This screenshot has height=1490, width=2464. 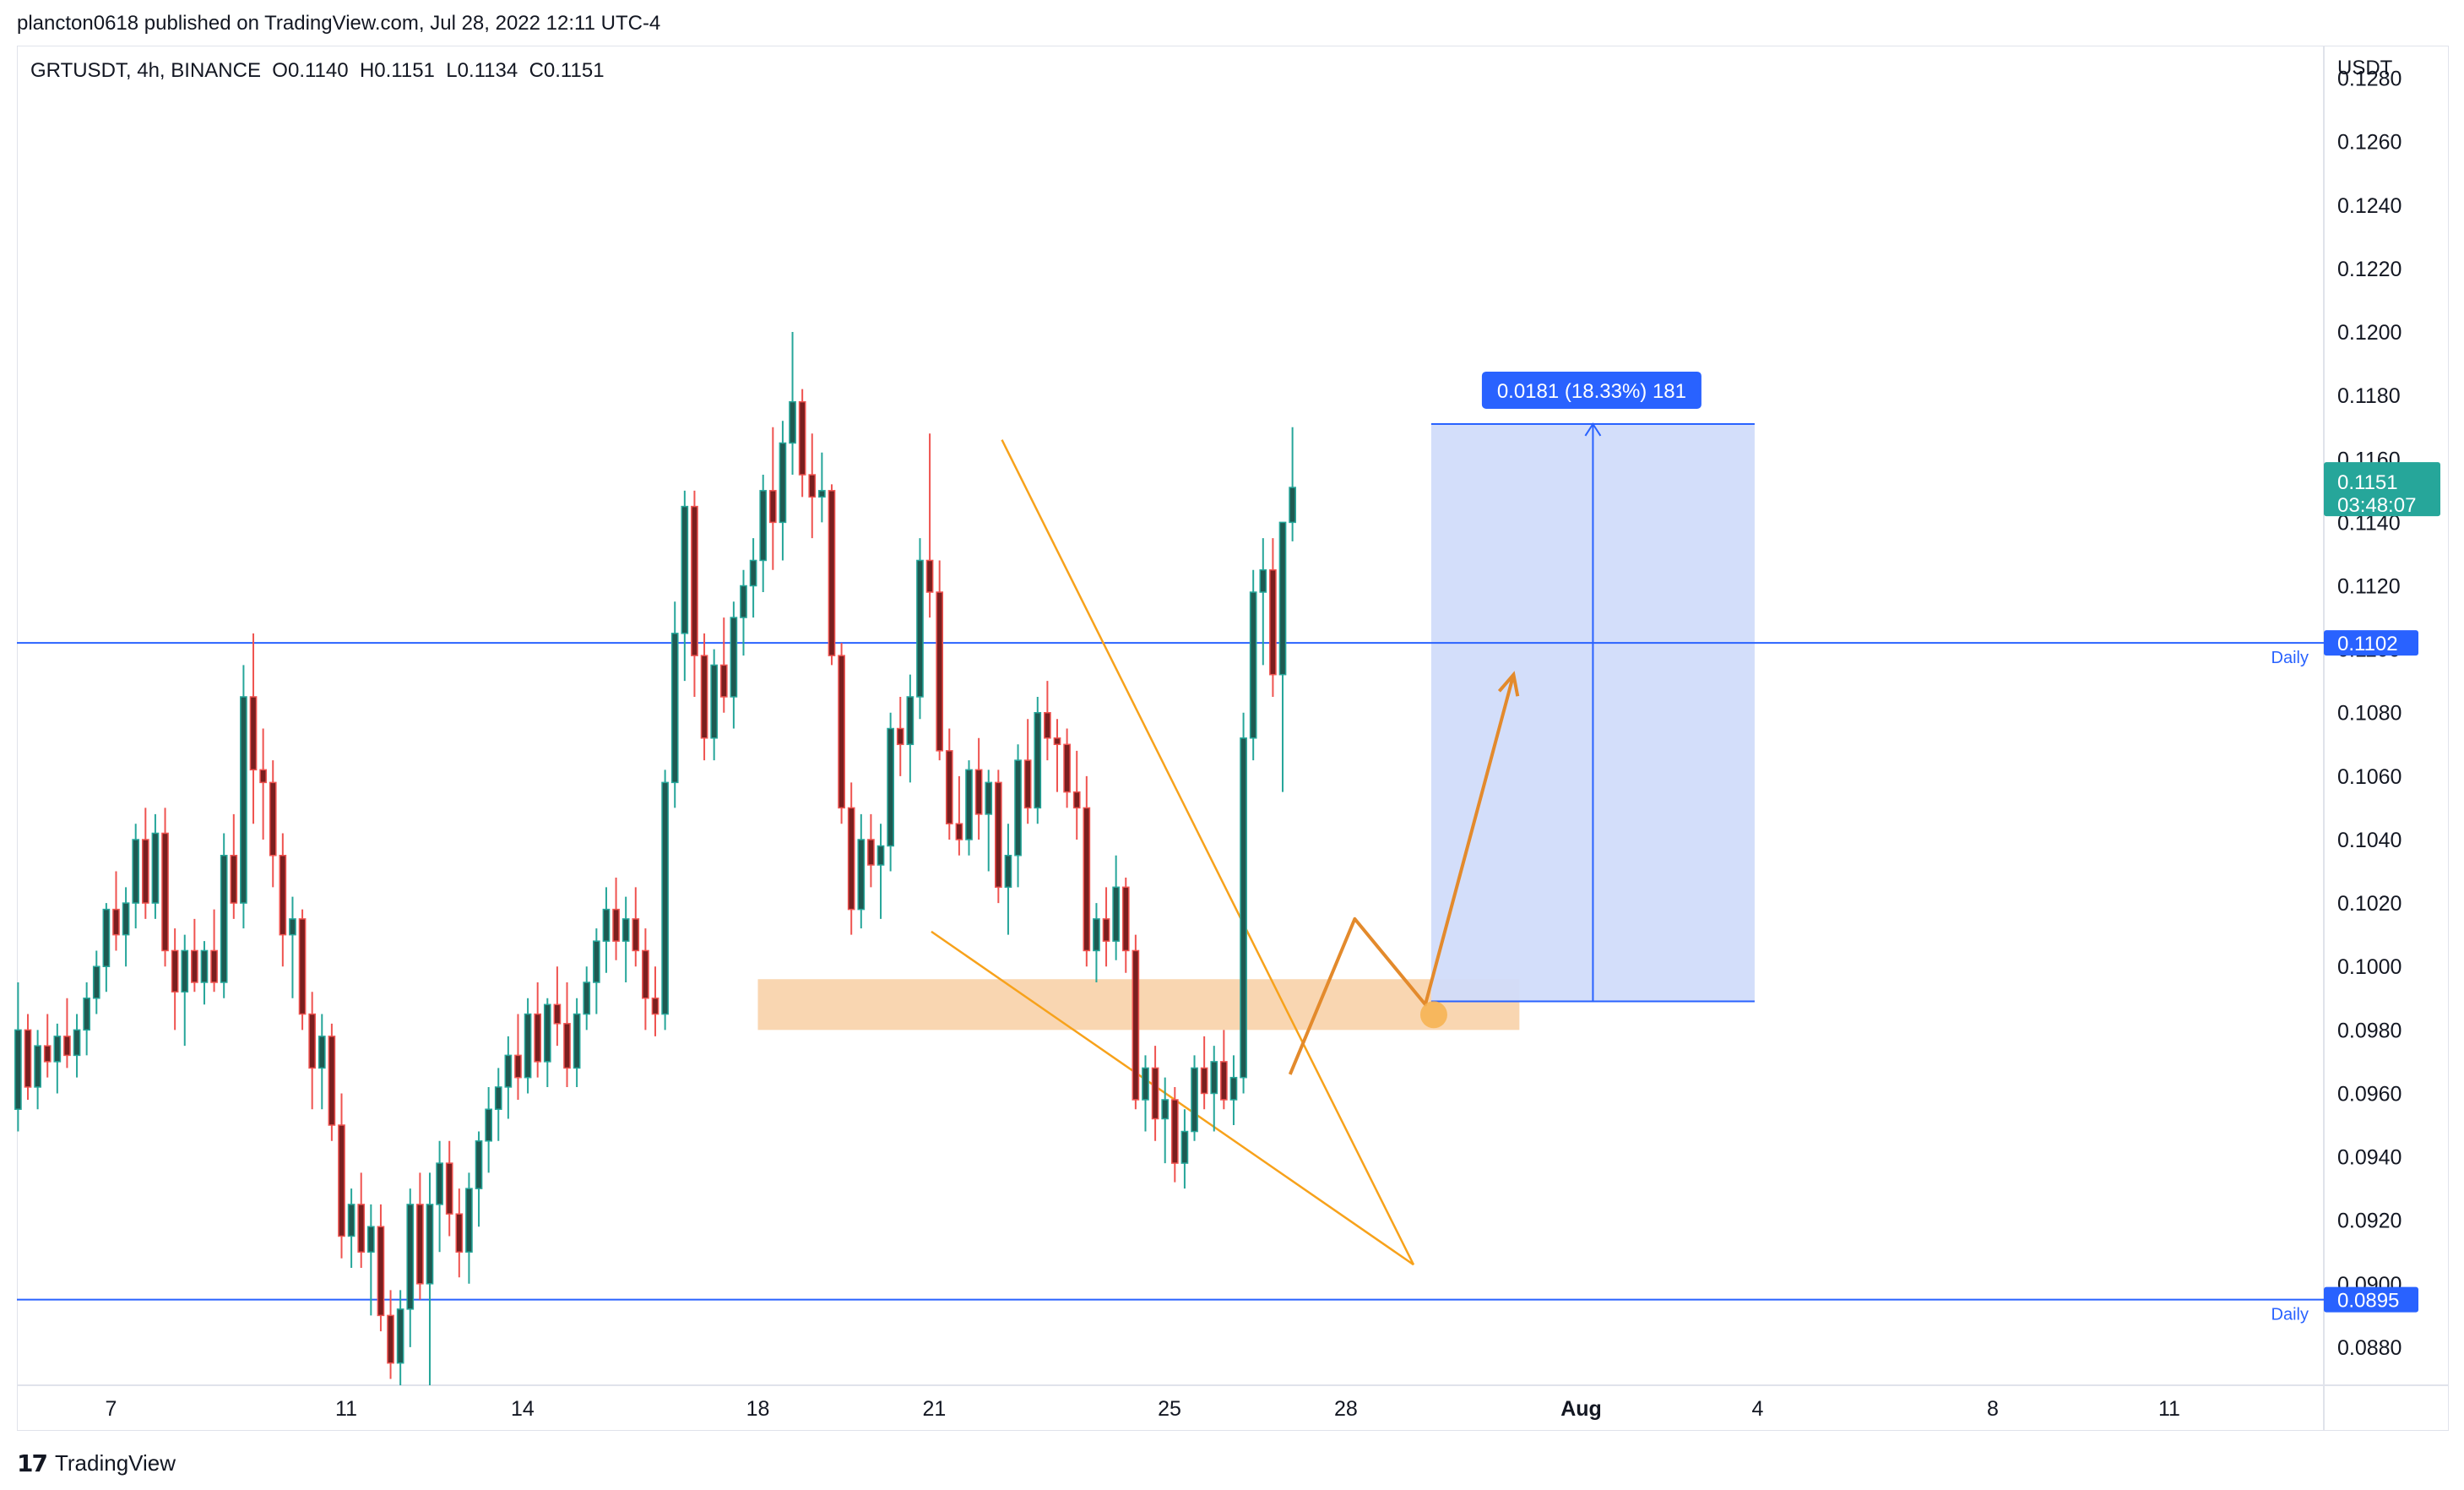 What do you see at coordinates (1172, 1098) in the screenshot?
I see `wedge-lower-line` at bounding box center [1172, 1098].